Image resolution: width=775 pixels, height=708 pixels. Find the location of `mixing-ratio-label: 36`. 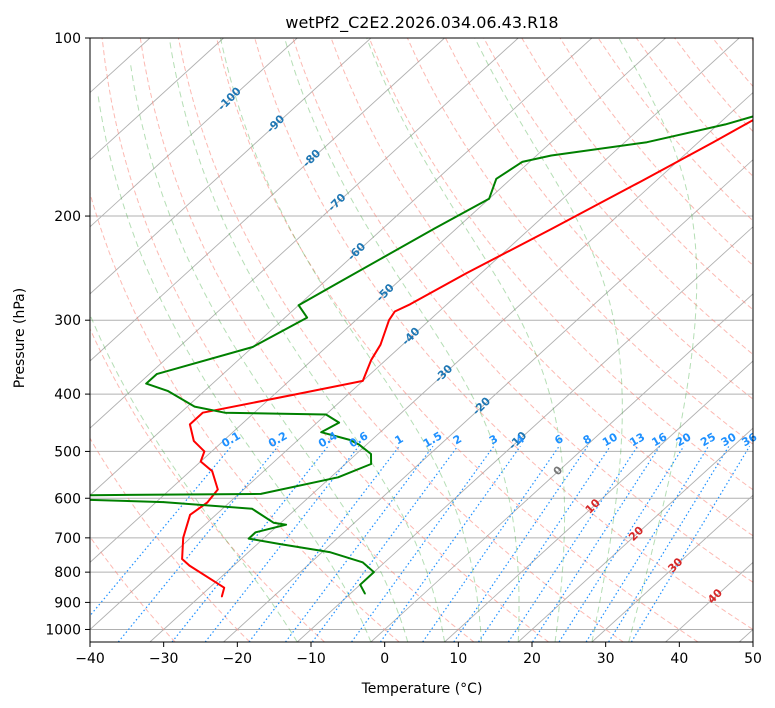

mixing-ratio-label: 36 is located at coordinates (749, 439).